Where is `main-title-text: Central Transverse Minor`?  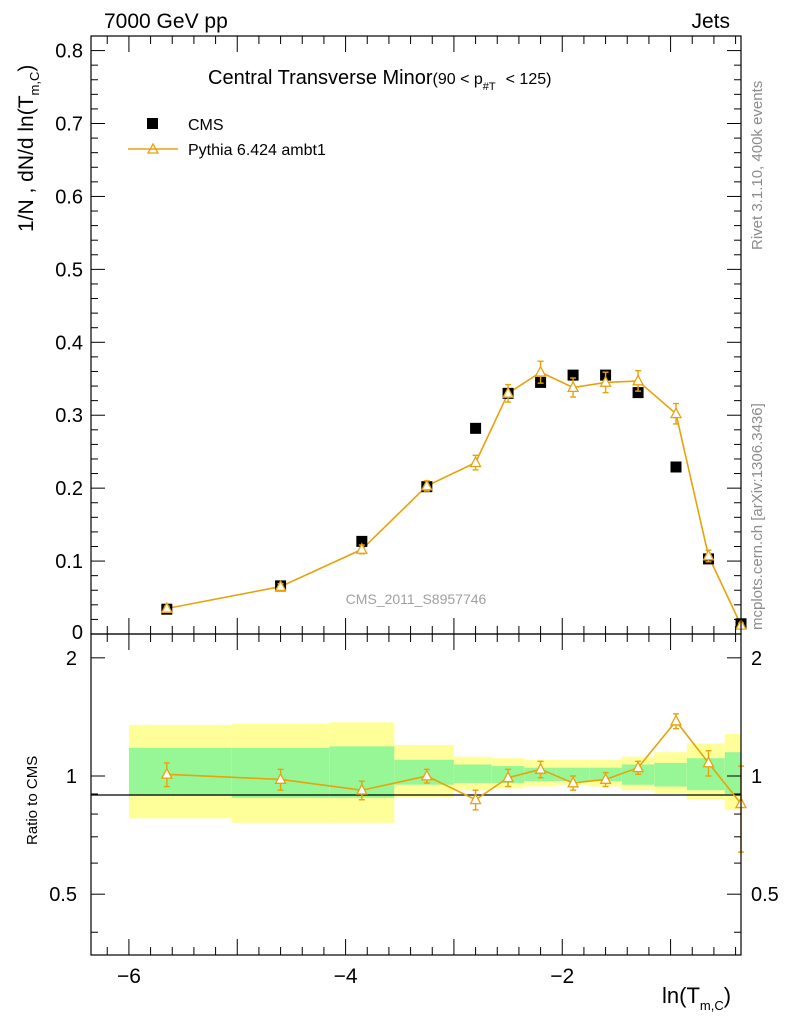
main-title-text: Central Transverse Minor is located at coordinates (320, 78).